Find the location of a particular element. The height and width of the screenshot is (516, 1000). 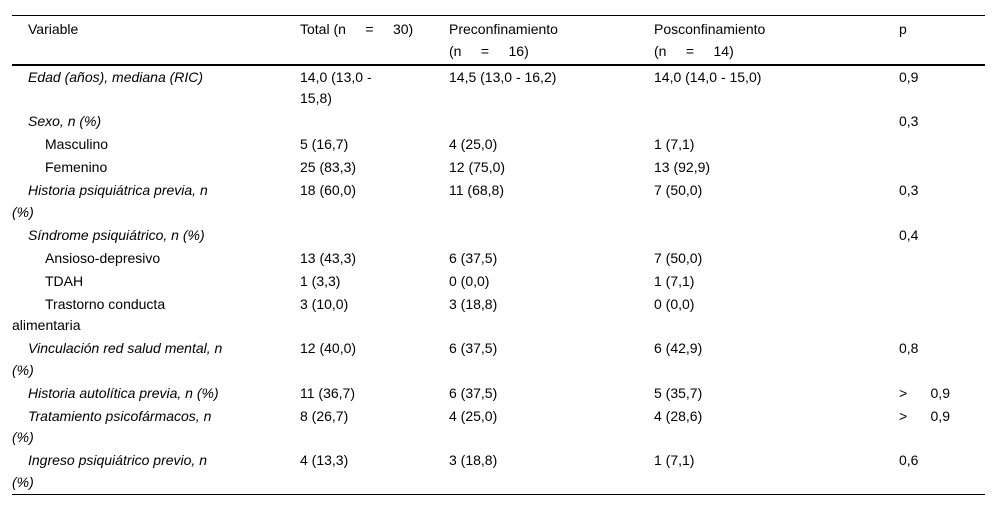

total-cell: 8 (26,7) is located at coordinates (324, 415).